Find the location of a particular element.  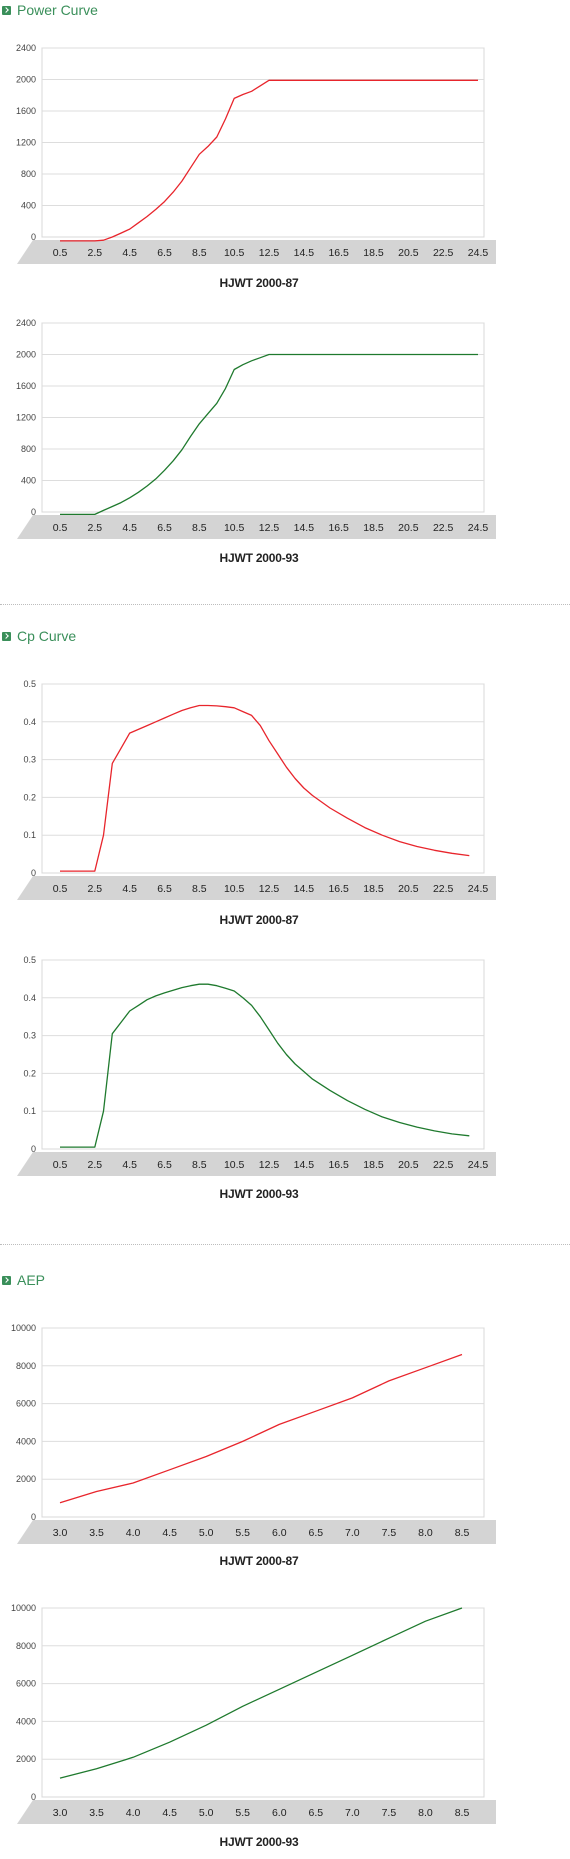

y-tick-label: 0.2 is located at coordinates (29, 797).